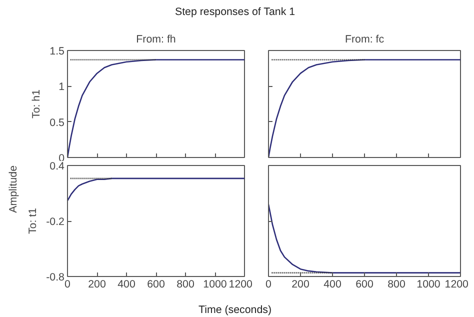 Image resolution: width=474 pixels, height=317 pixels. I want to click on y-tick-label: 1.5, so click(57, 52).